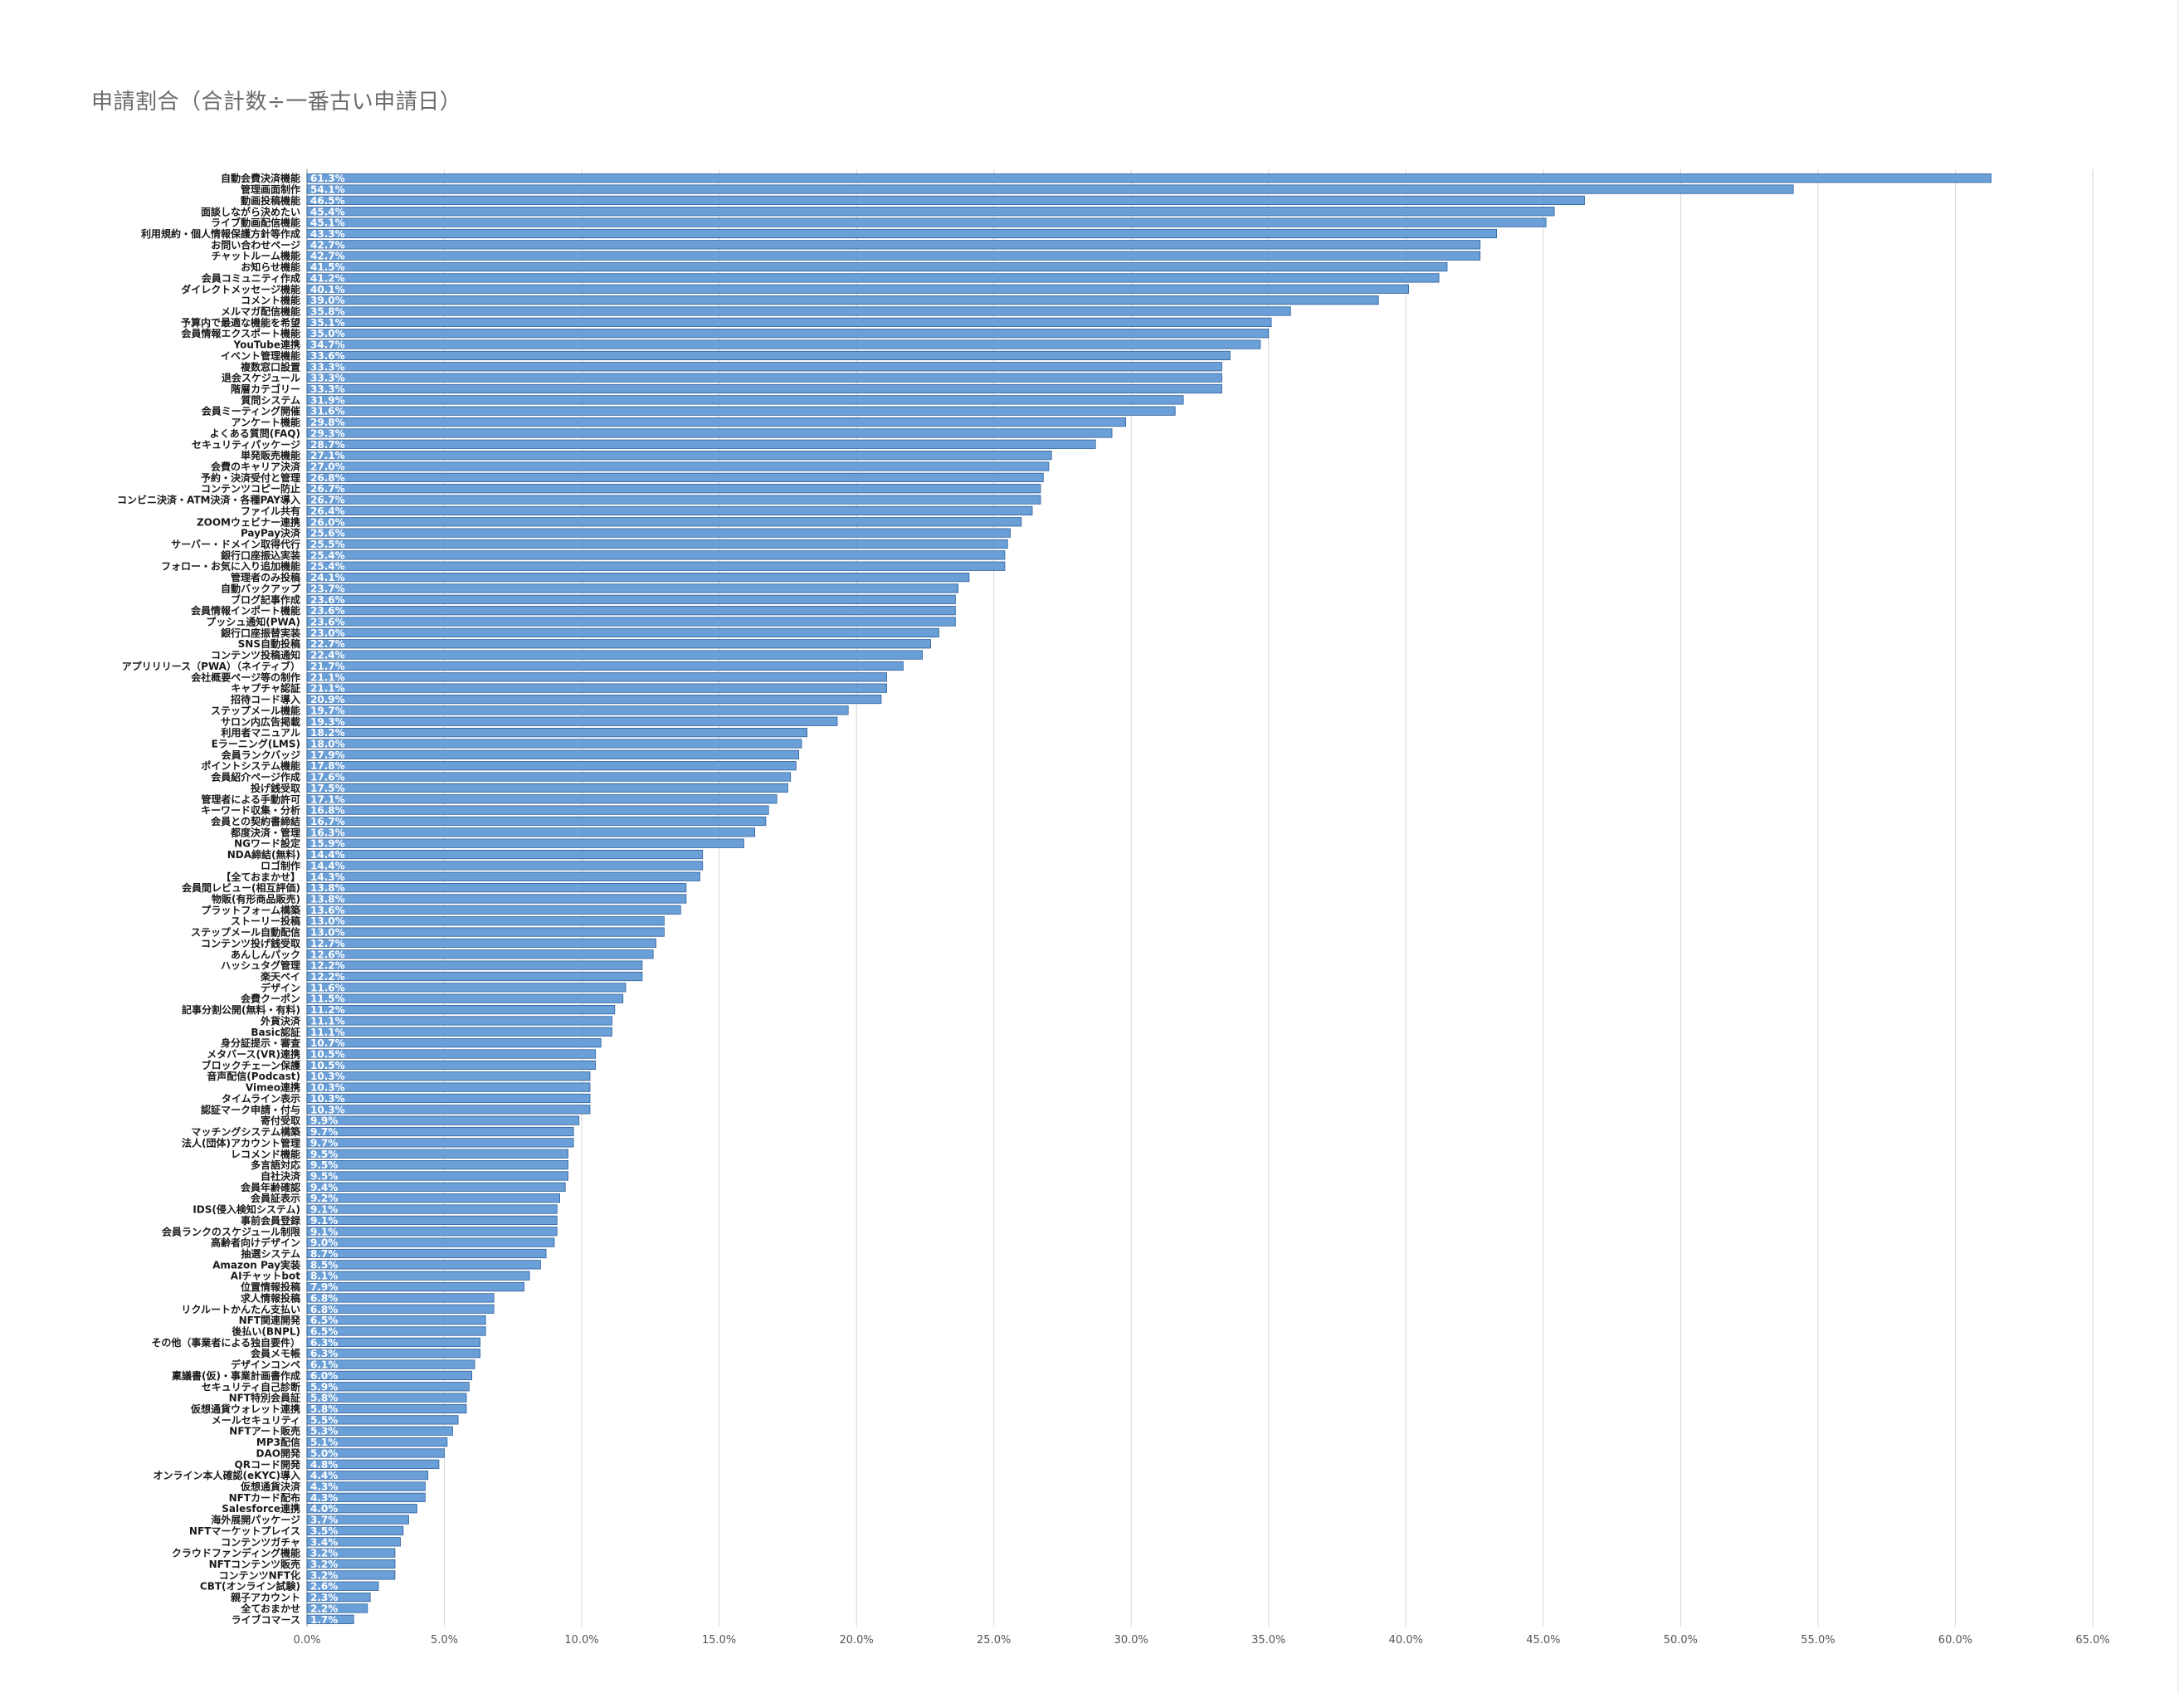  What do you see at coordinates (327, 400) in the screenshot?
I see `data-label: 31.9%` at bounding box center [327, 400].